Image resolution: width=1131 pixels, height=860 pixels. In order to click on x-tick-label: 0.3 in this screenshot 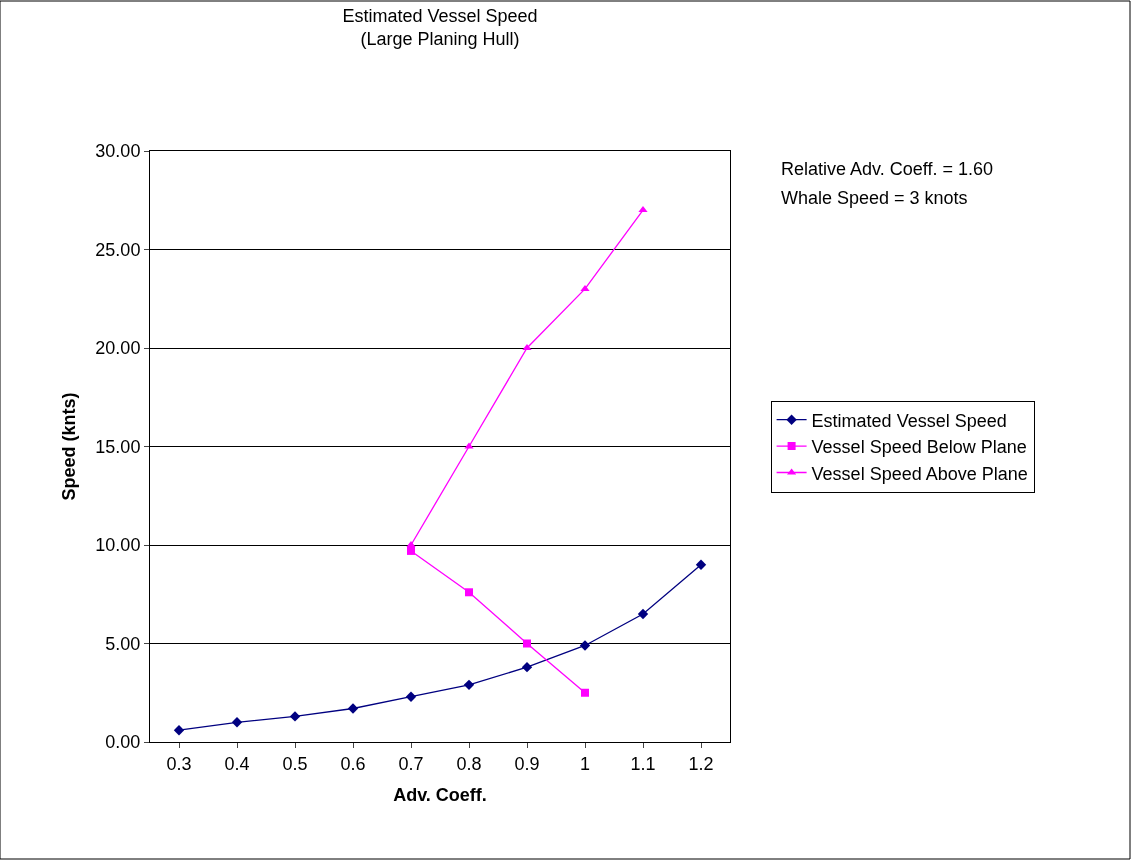, I will do `click(179, 763)`.